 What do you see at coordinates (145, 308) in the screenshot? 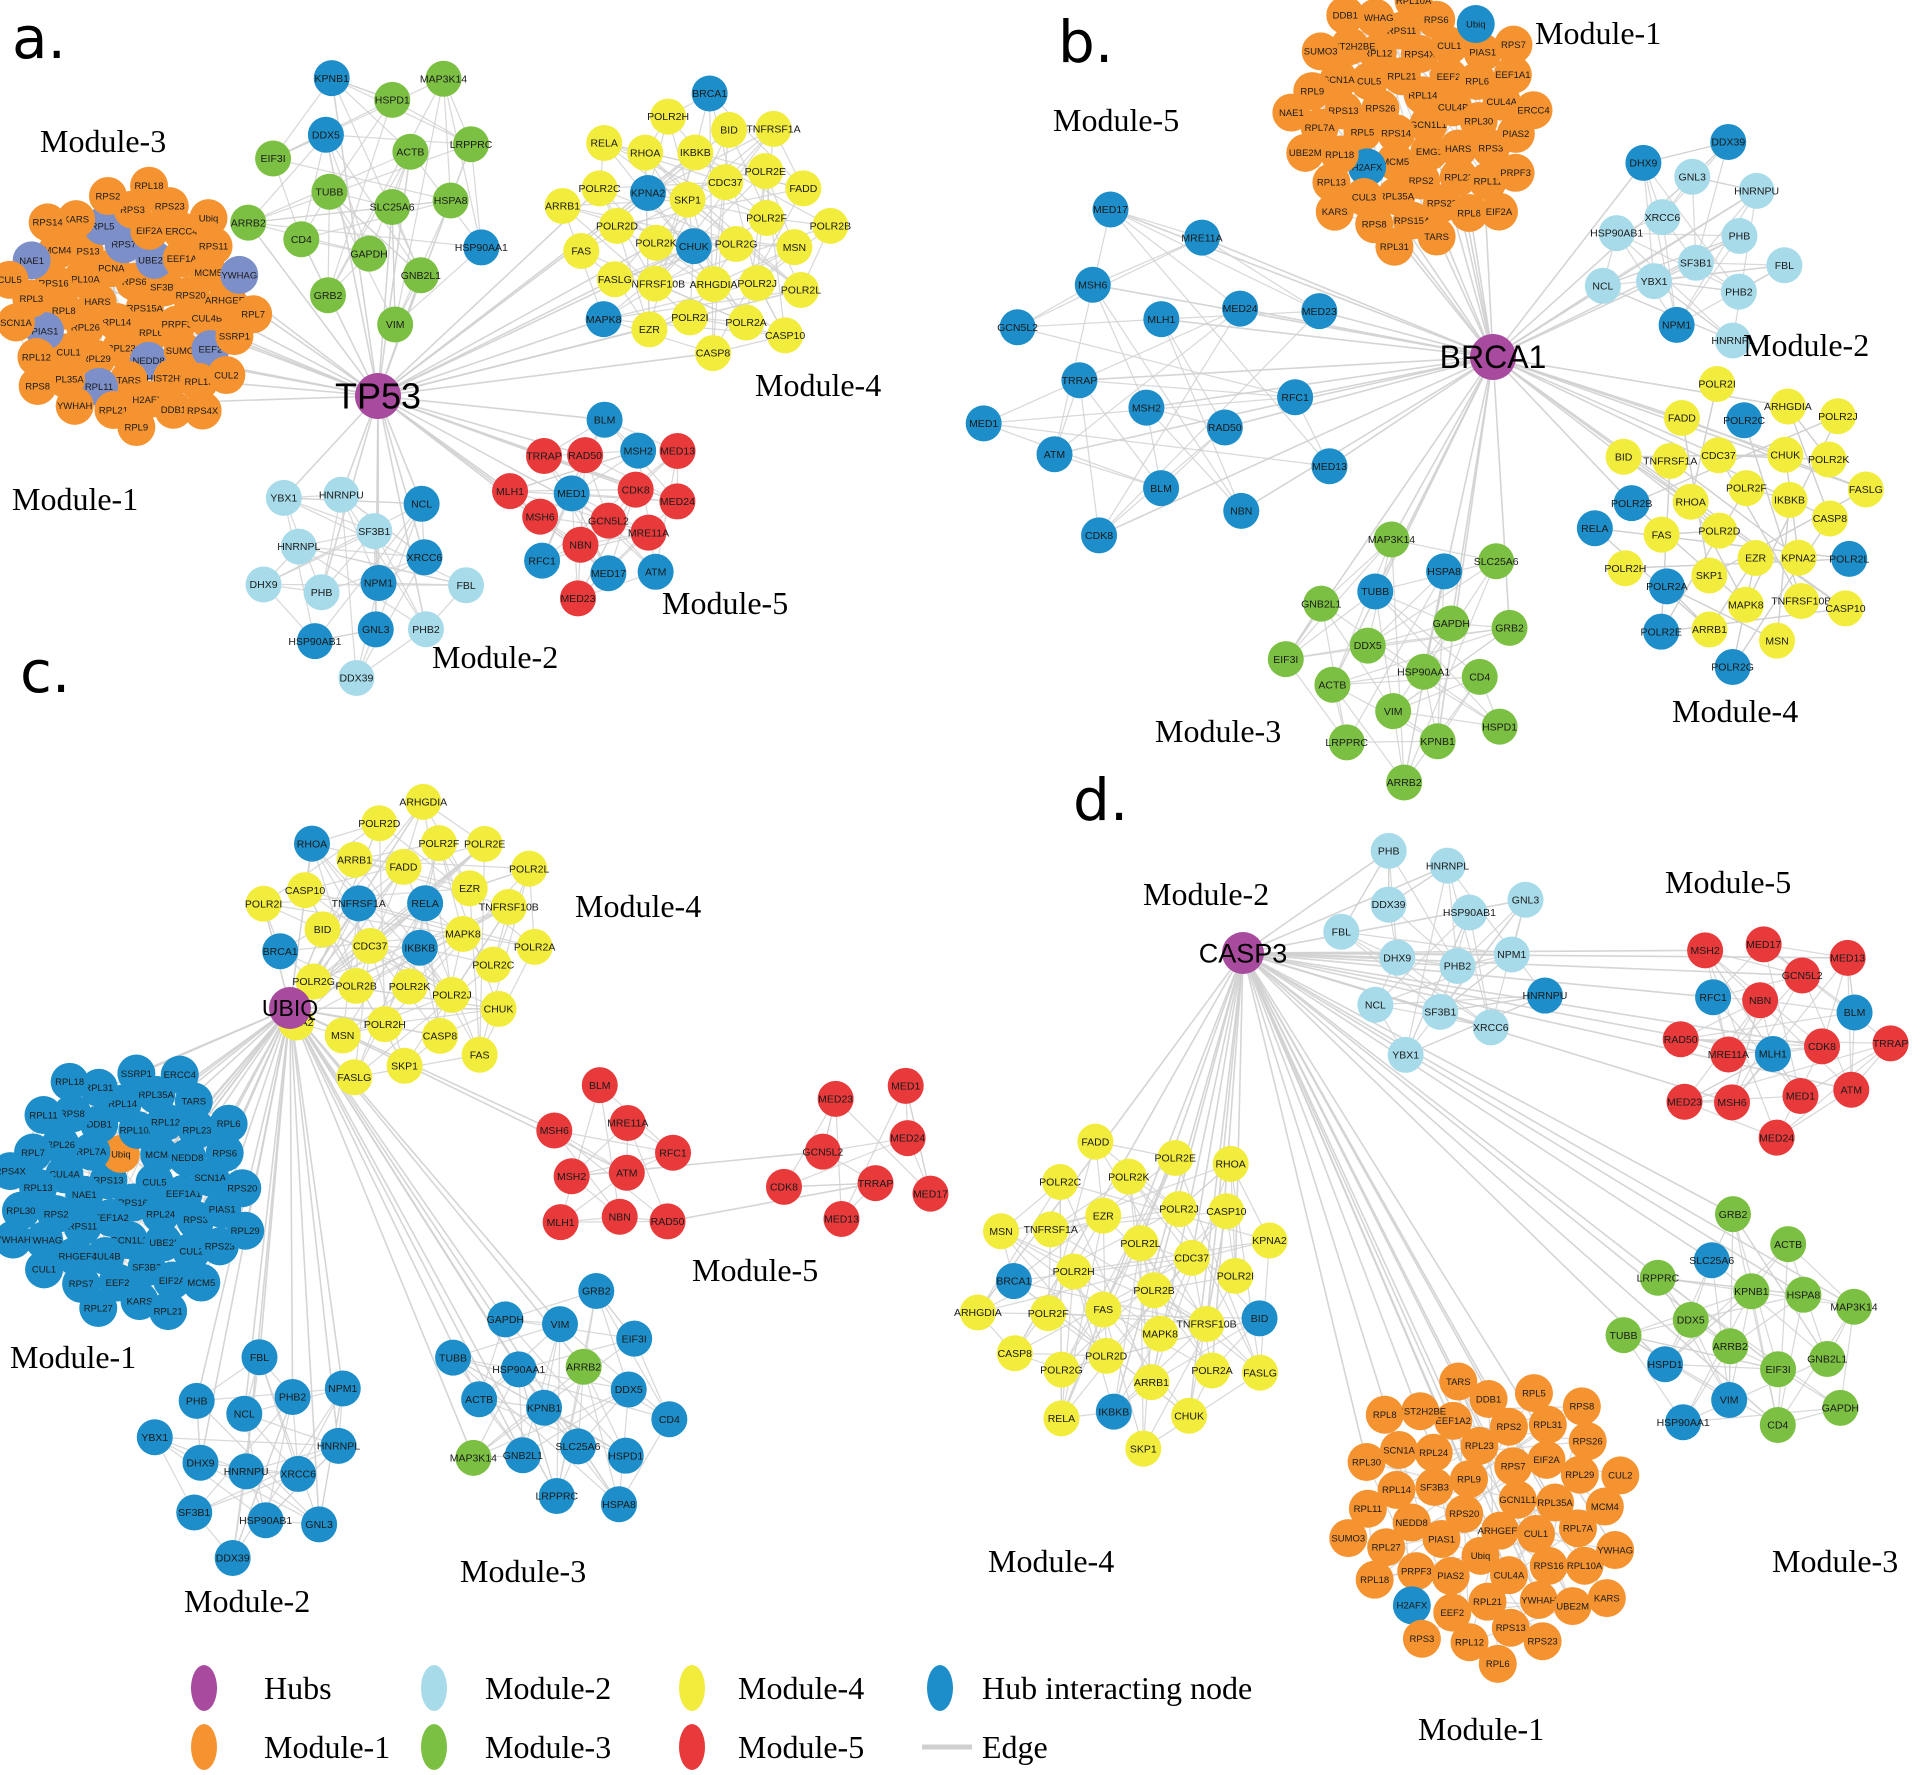
I see `node-label: RPS15A` at bounding box center [145, 308].